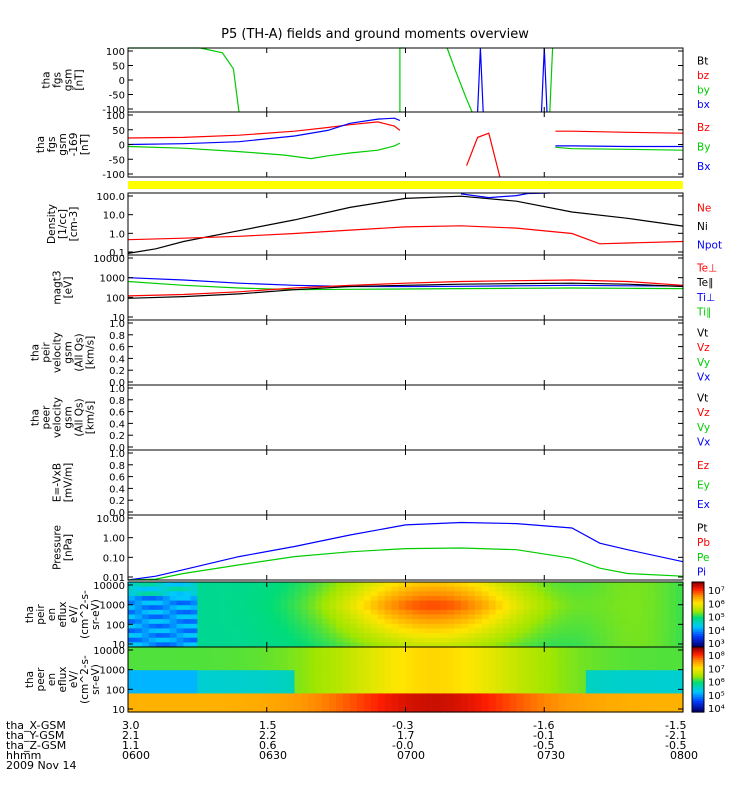  I want to click on col4-hhmm: 0800, so click(684, 755).